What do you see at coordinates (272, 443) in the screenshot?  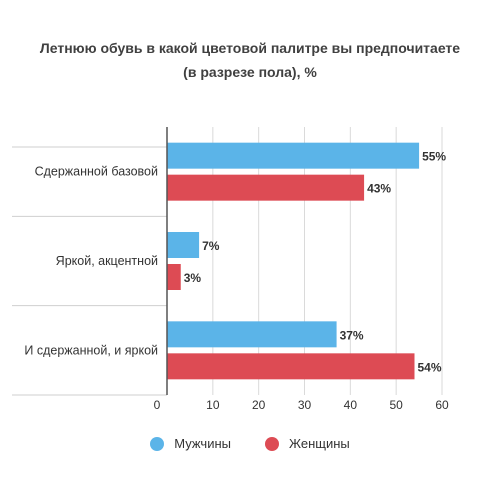 I see `legend-marker-women` at bounding box center [272, 443].